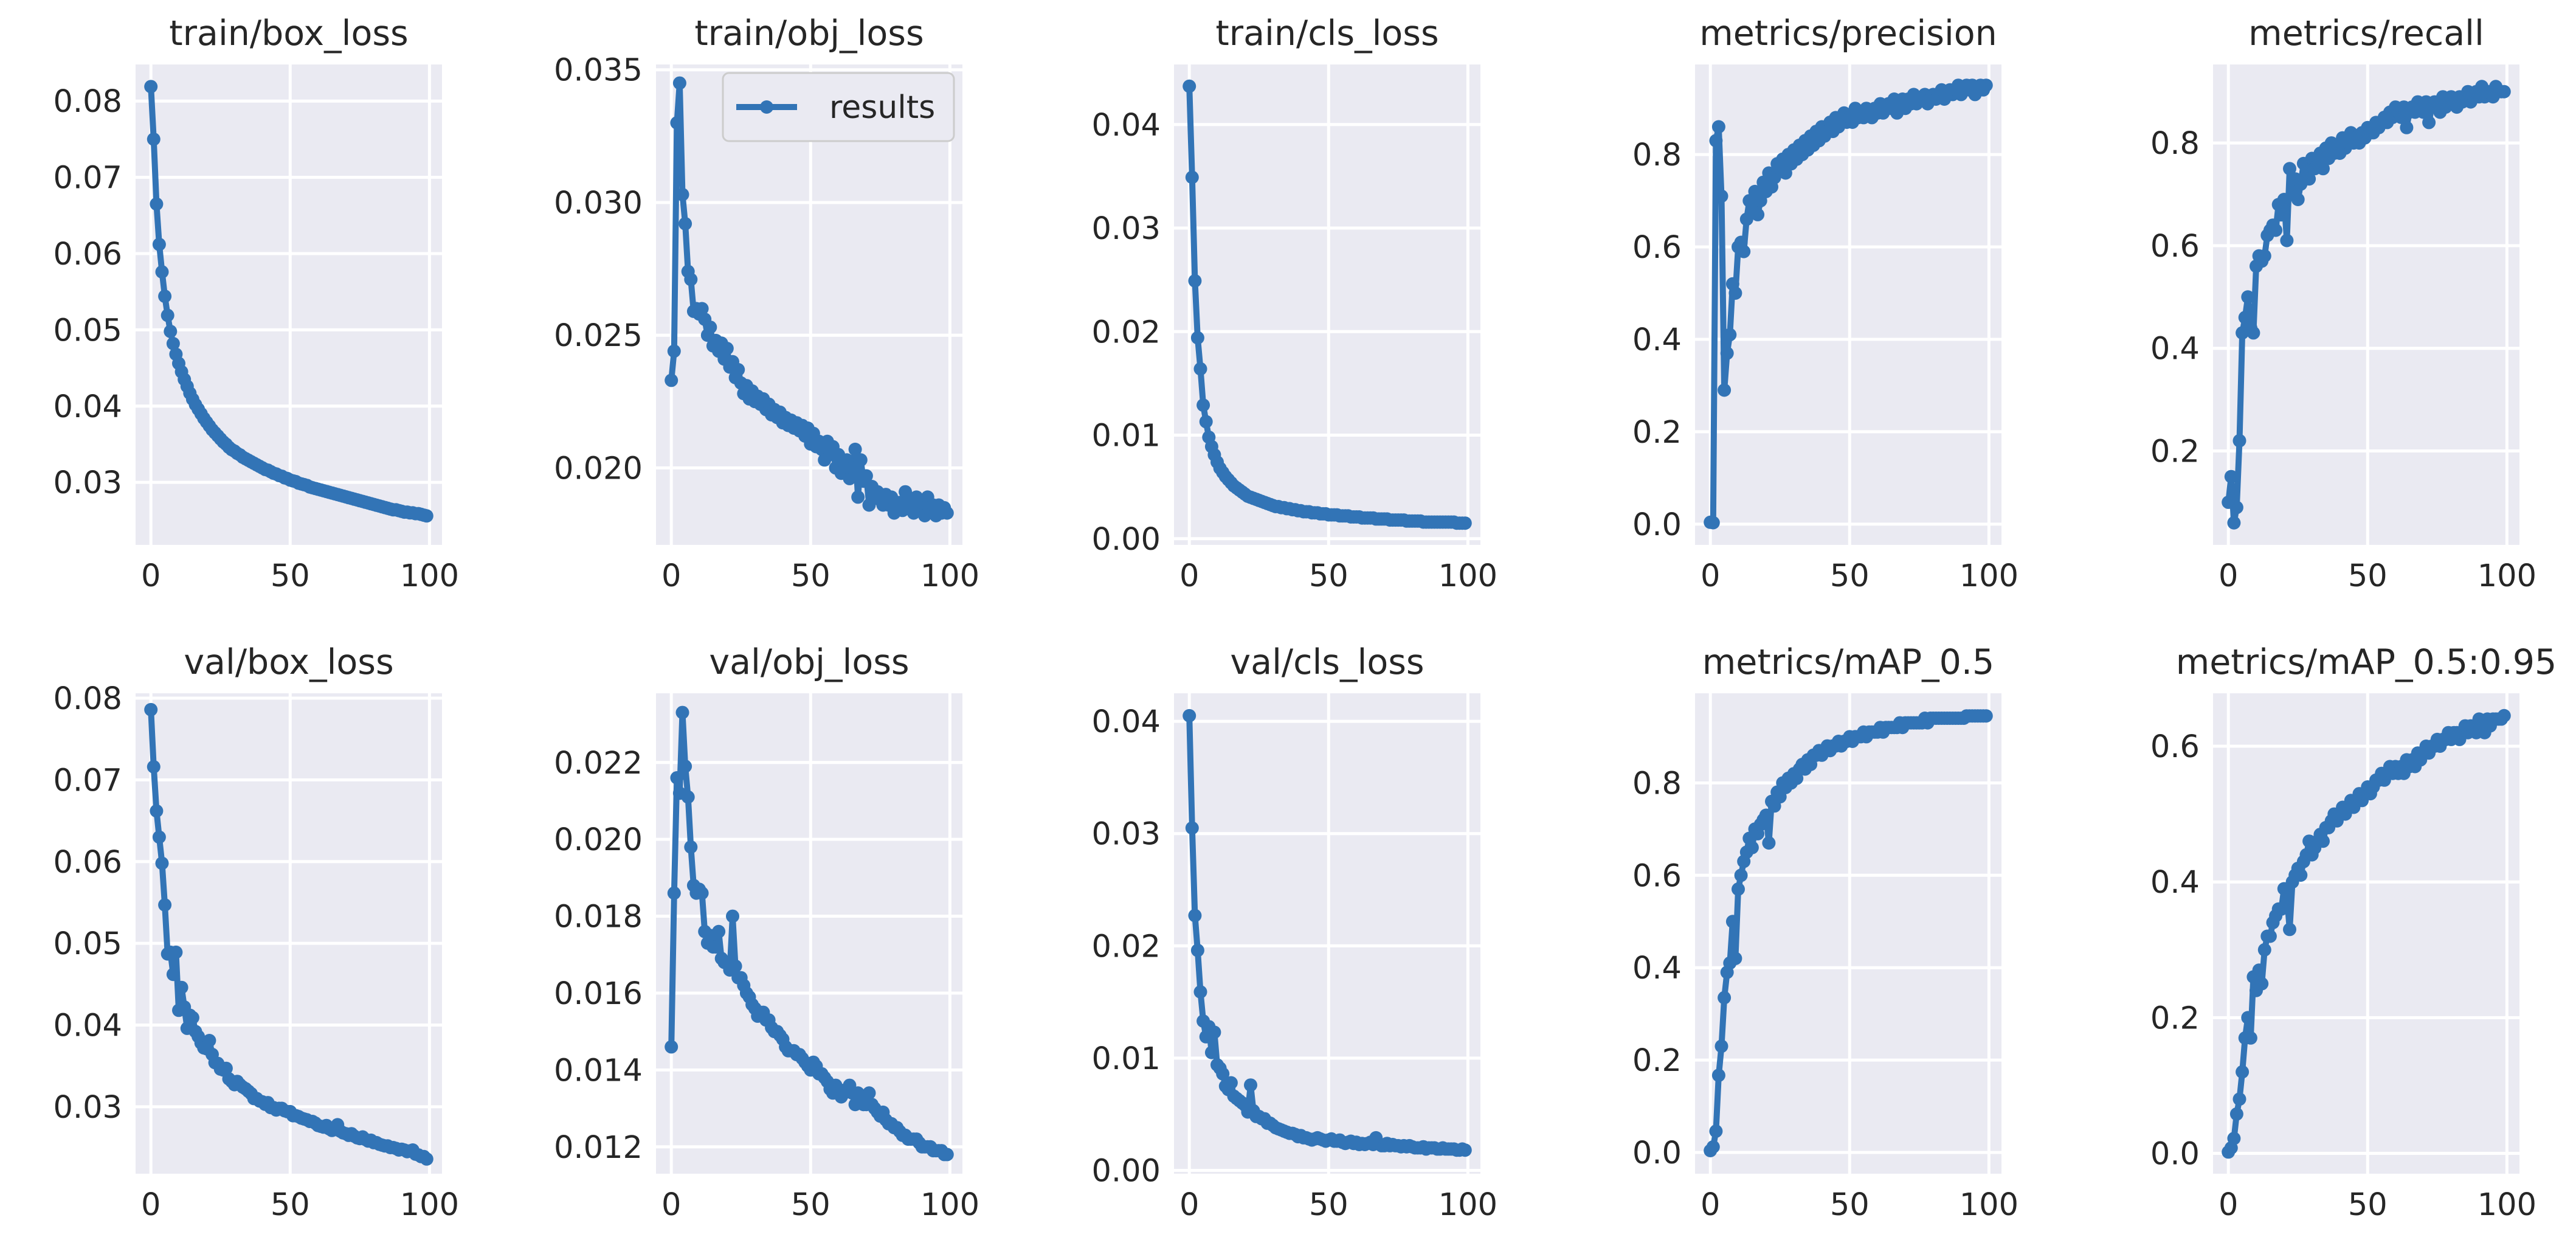  What do you see at coordinates (2175, 1018) in the screenshot?
I see `metrics-map-0-5-0-95-y-tick-label: 0.2` at bounding box center [2175, 1018].